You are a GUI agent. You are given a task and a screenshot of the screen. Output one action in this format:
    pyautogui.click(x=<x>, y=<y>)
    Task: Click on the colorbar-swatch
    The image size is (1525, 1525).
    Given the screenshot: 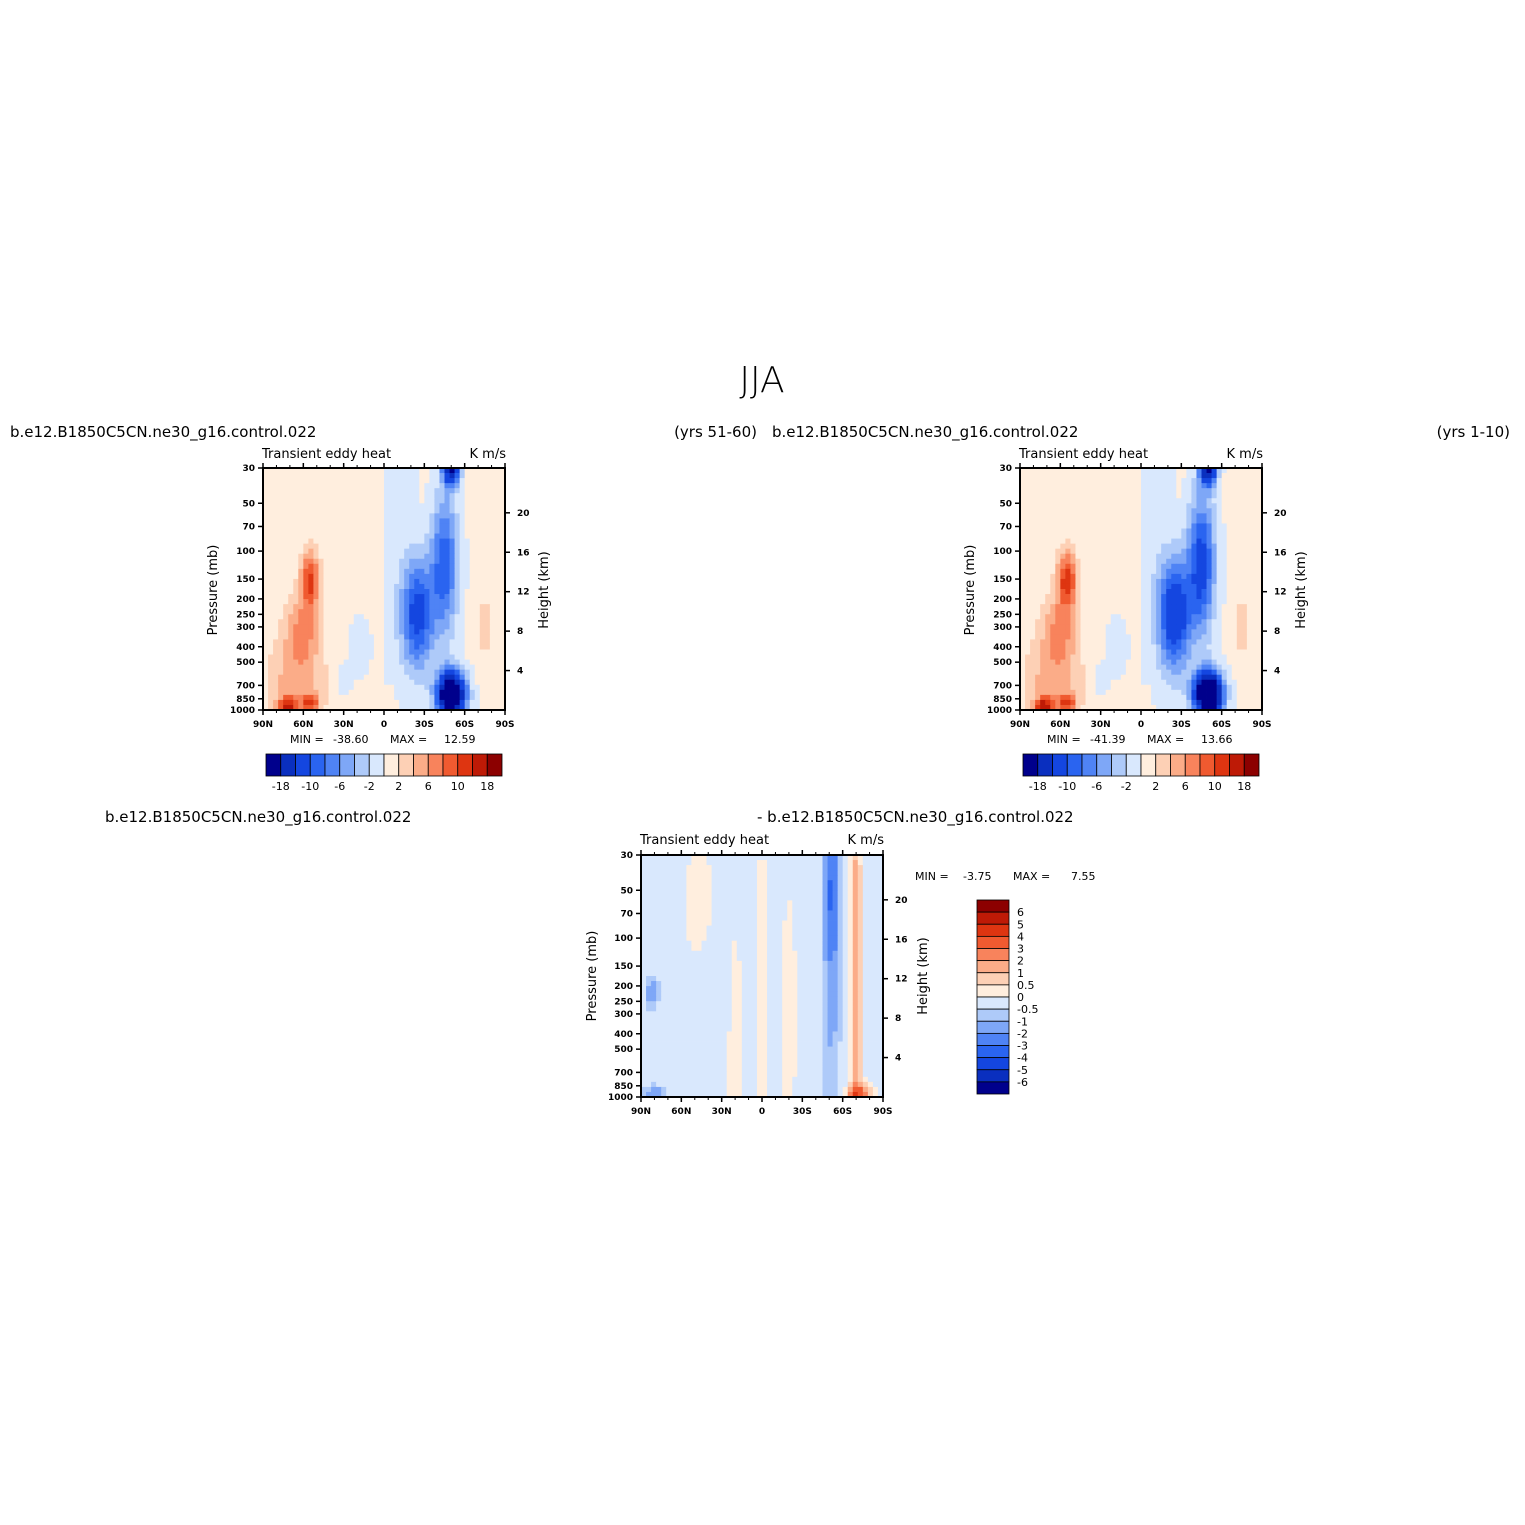 What is the action you would take?
    pyautogui.click(x=273, y=765)
    